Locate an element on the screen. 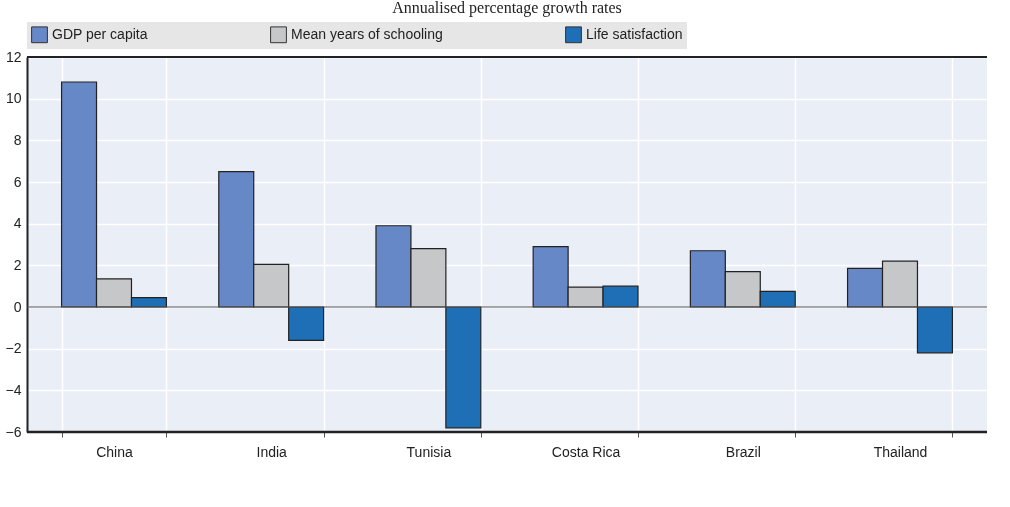 Image resolution: width=1010 pixels, height=507 pixels. x-tick-label: Thailand is located at coordinates (900, 451).